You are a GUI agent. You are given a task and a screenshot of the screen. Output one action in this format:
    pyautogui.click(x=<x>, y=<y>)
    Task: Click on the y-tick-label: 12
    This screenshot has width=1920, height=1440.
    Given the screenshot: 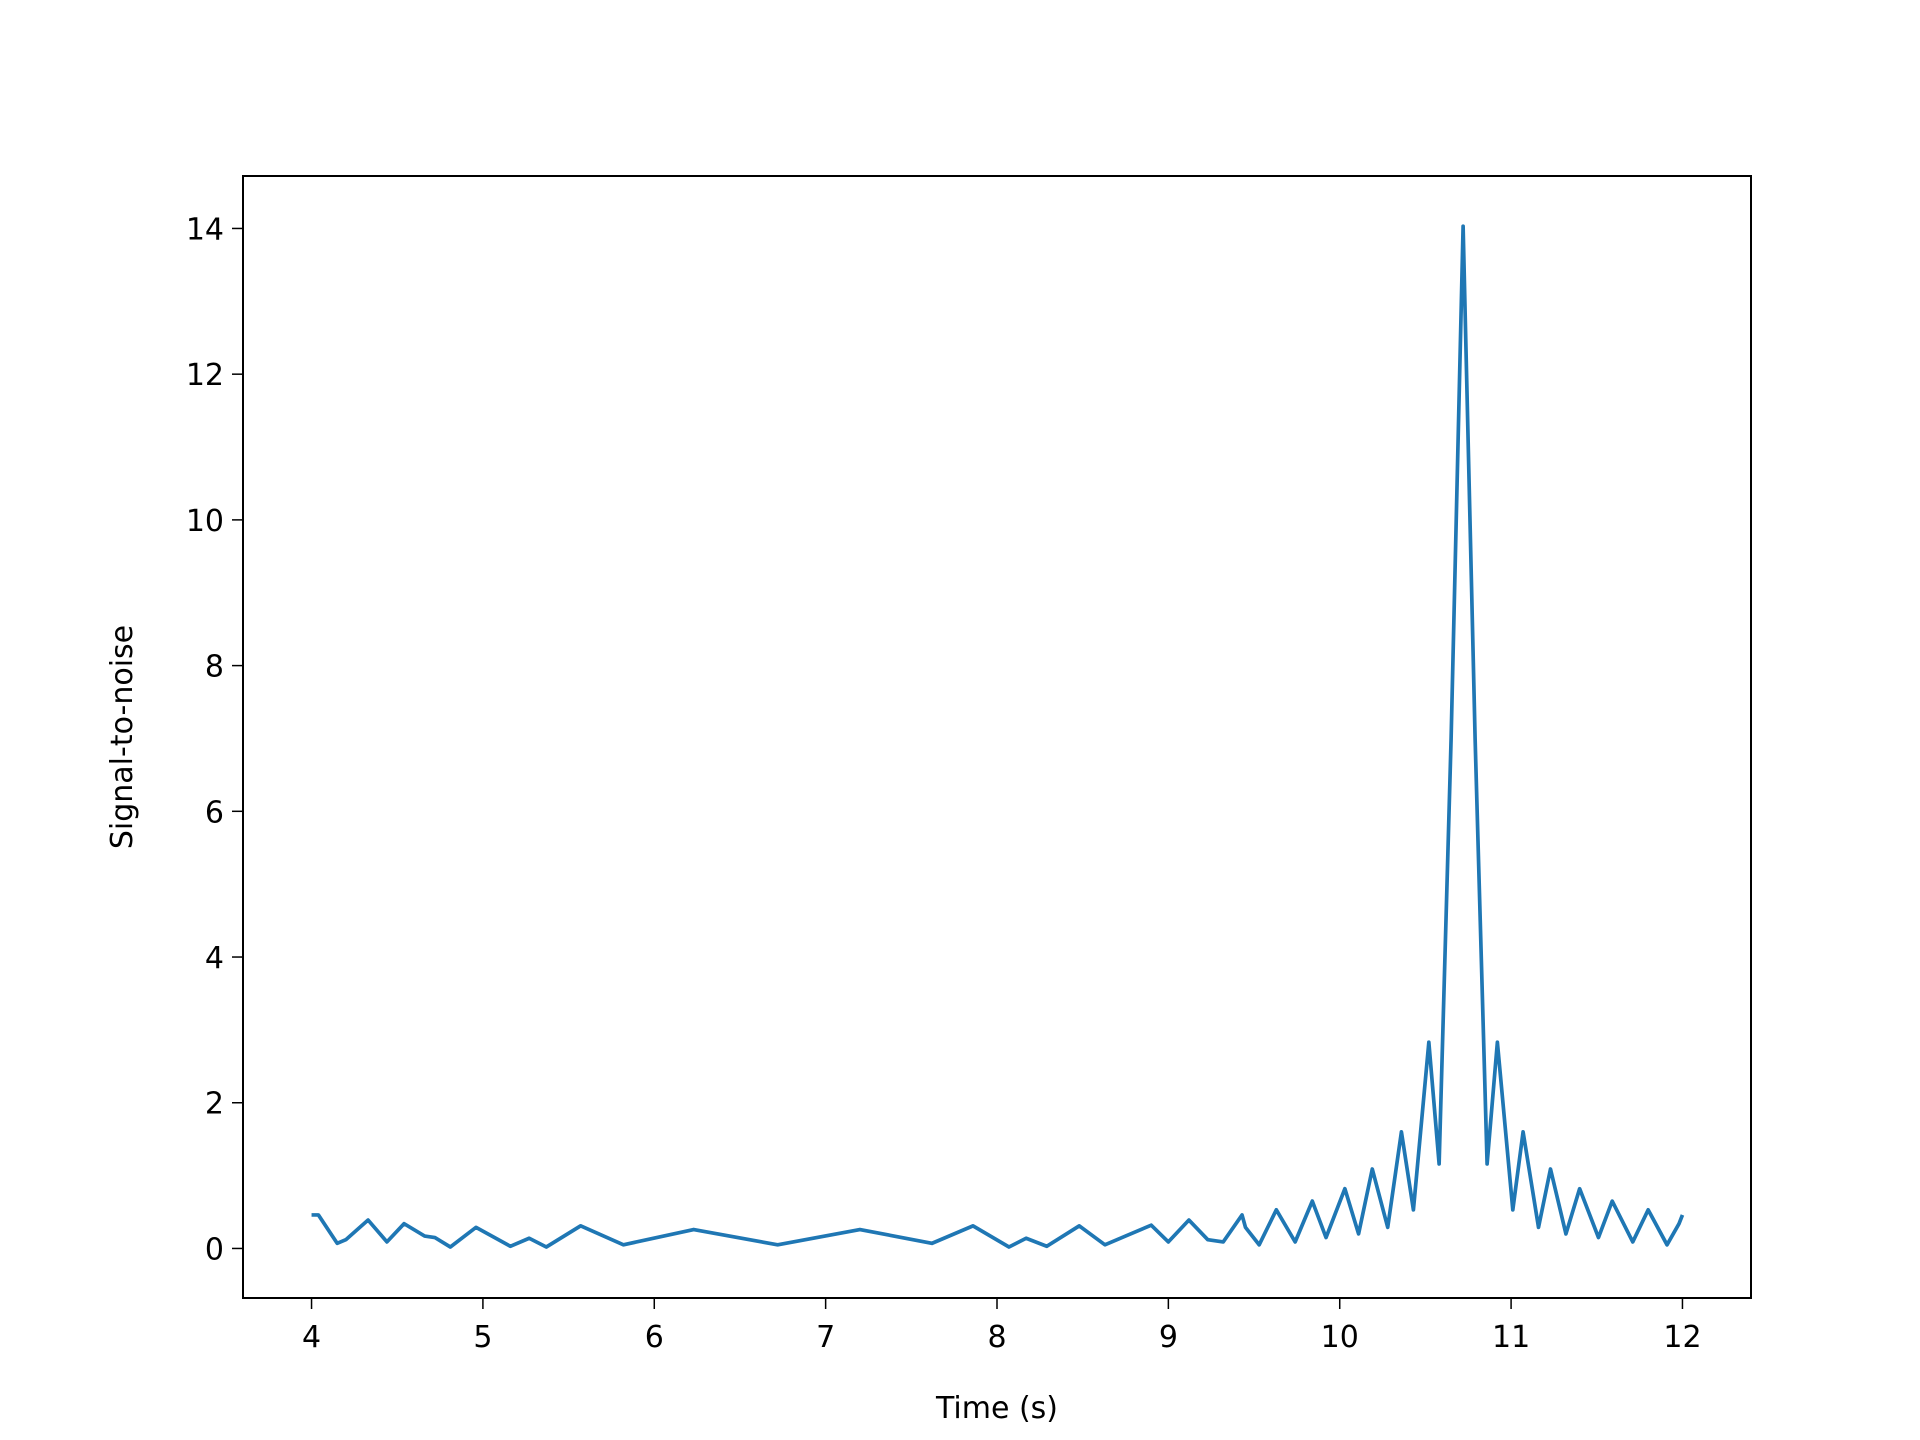 What is the action you would take?
    pyautogui.click(x=205, y=375)
    